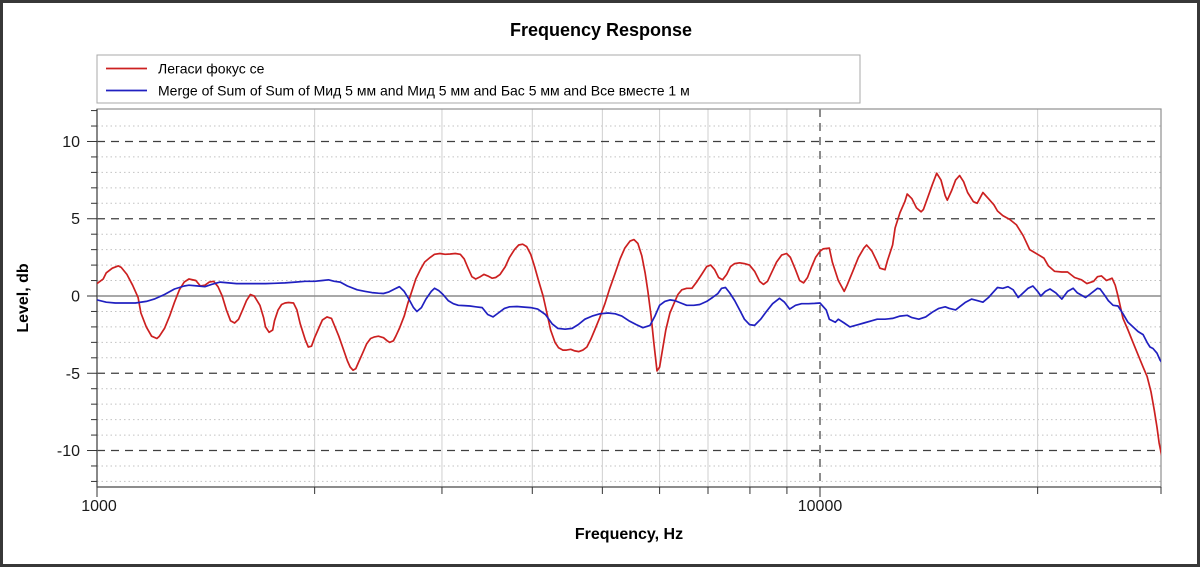 The image size is (1200, 567). I want to click on x-axis-label: Frequency, Hz, so click(629, 534).